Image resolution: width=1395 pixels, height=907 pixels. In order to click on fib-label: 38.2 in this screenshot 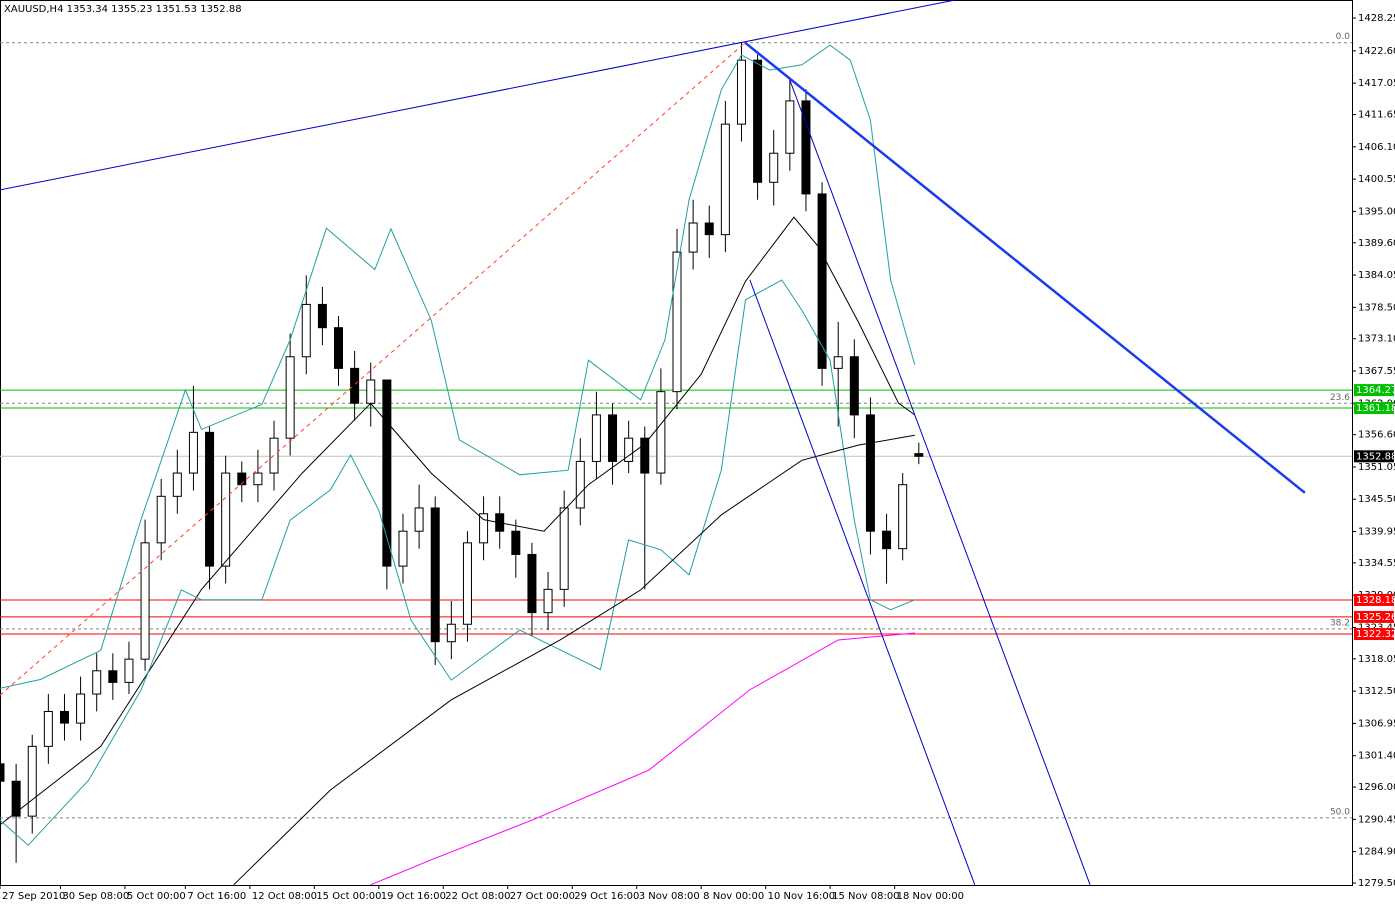, I will do `click(1340, 623)`.